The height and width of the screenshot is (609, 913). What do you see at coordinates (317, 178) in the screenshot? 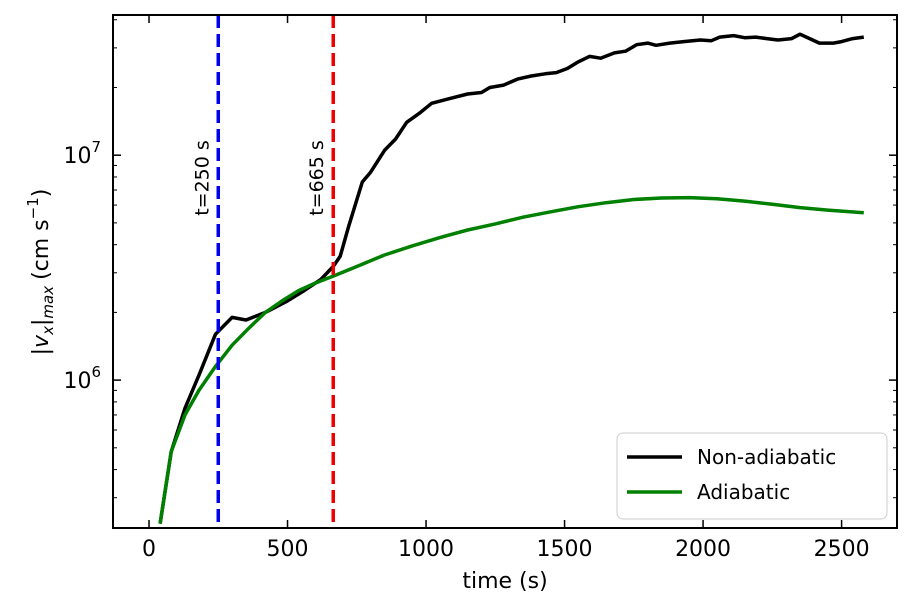
I see `vline-label-t-665: t=665 s` at bounding box center [317, 178].